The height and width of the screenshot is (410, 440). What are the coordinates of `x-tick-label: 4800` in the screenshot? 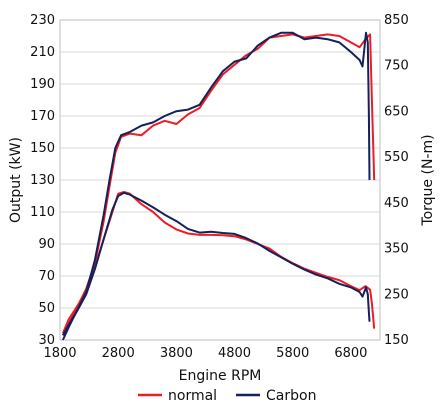 It's located at (234, 353).